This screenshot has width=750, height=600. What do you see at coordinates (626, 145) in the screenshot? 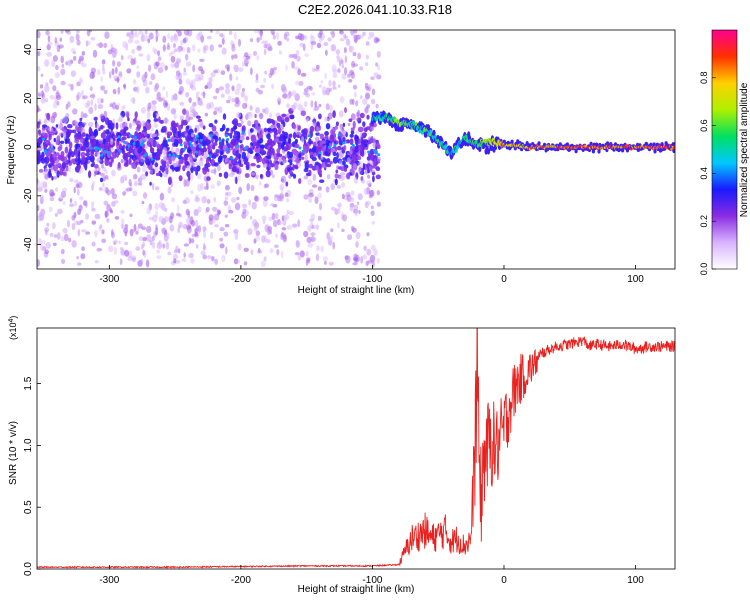
I see `signal-blob` at bounding box center [626, 145].